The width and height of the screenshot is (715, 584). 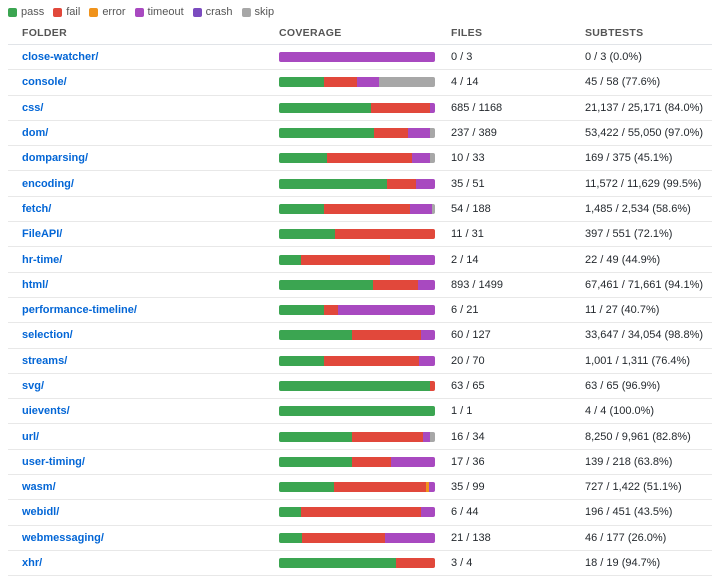 I want to click on folder-link: html/, so click(x=35, y=284).